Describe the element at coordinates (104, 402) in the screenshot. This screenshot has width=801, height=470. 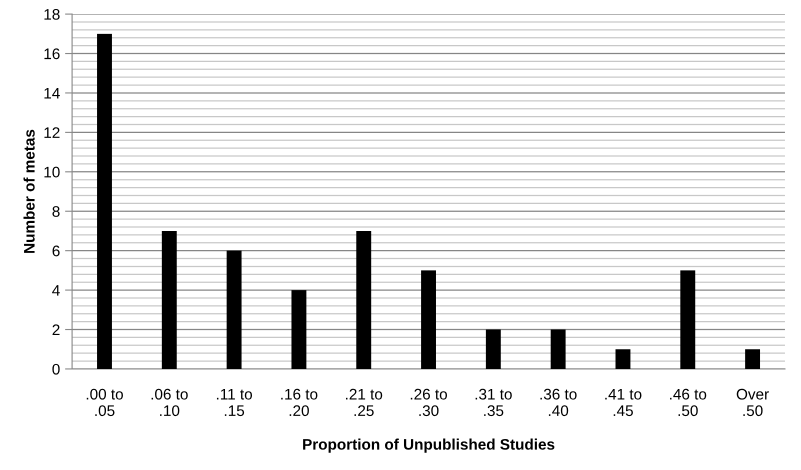
I see `x-tick-label: .00 to .05` at that location.